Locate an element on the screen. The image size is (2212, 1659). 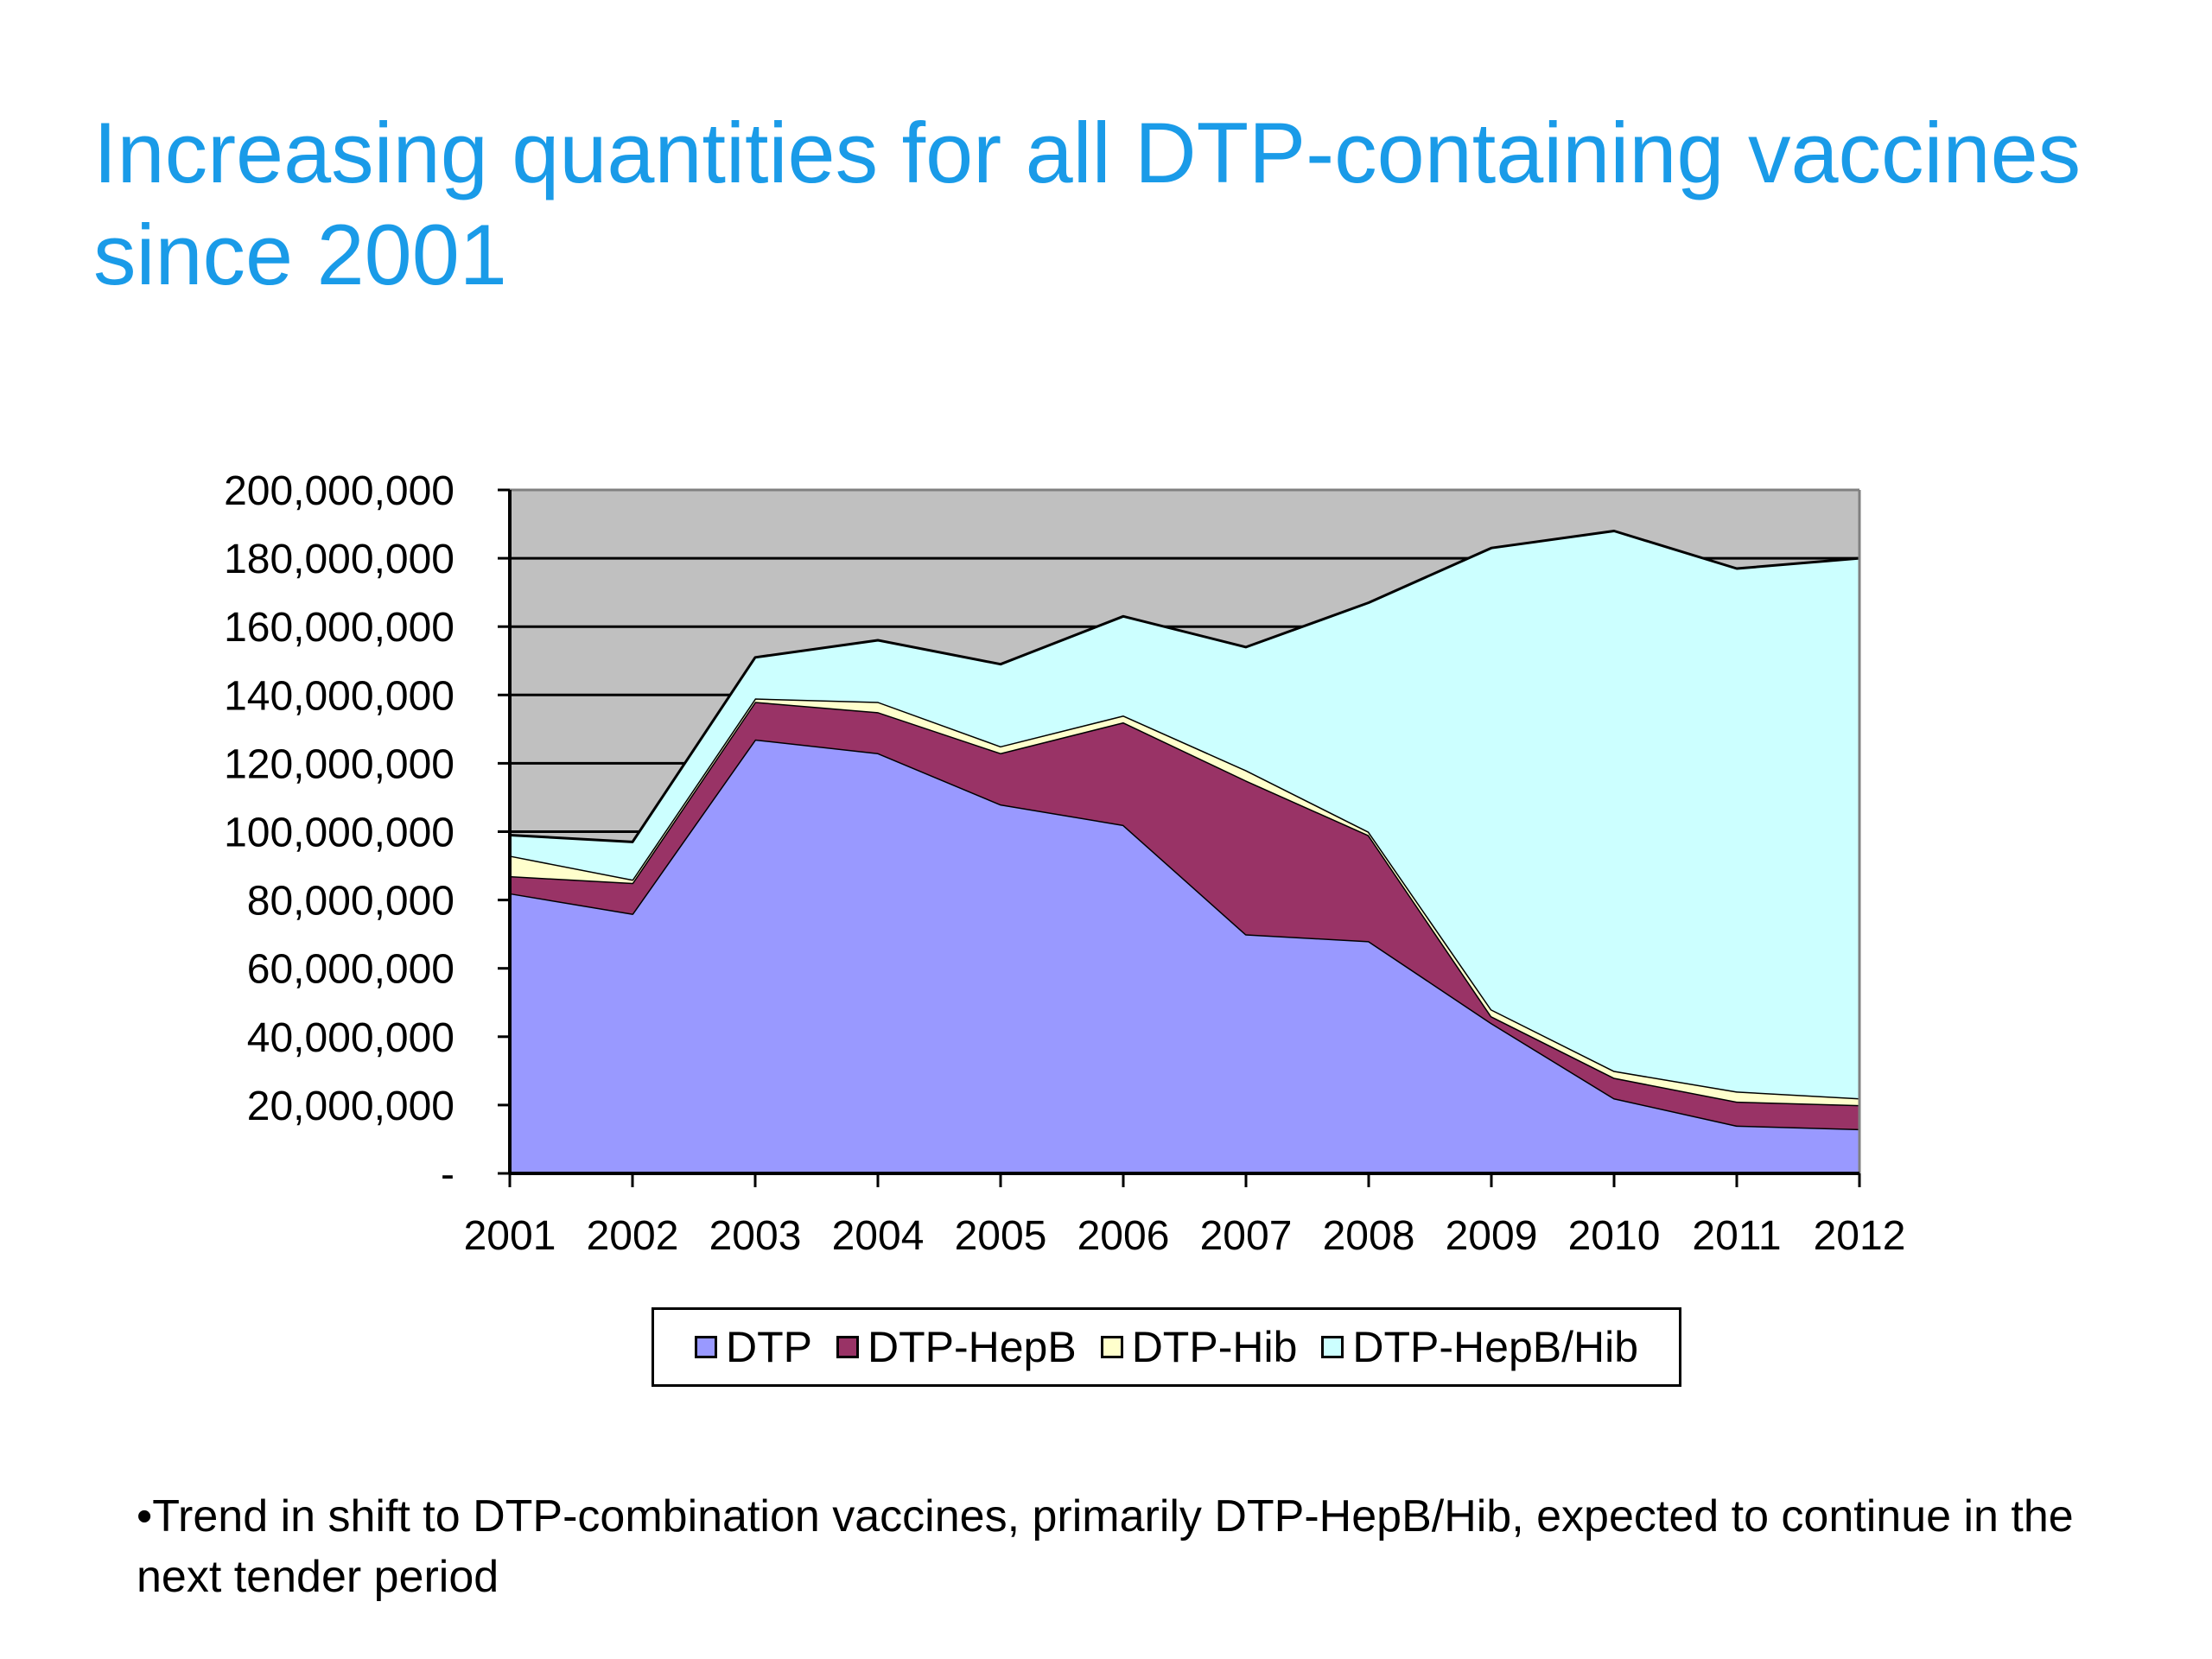
y-tick-label: 40,000,000 is located at coordinates (350, 1038).